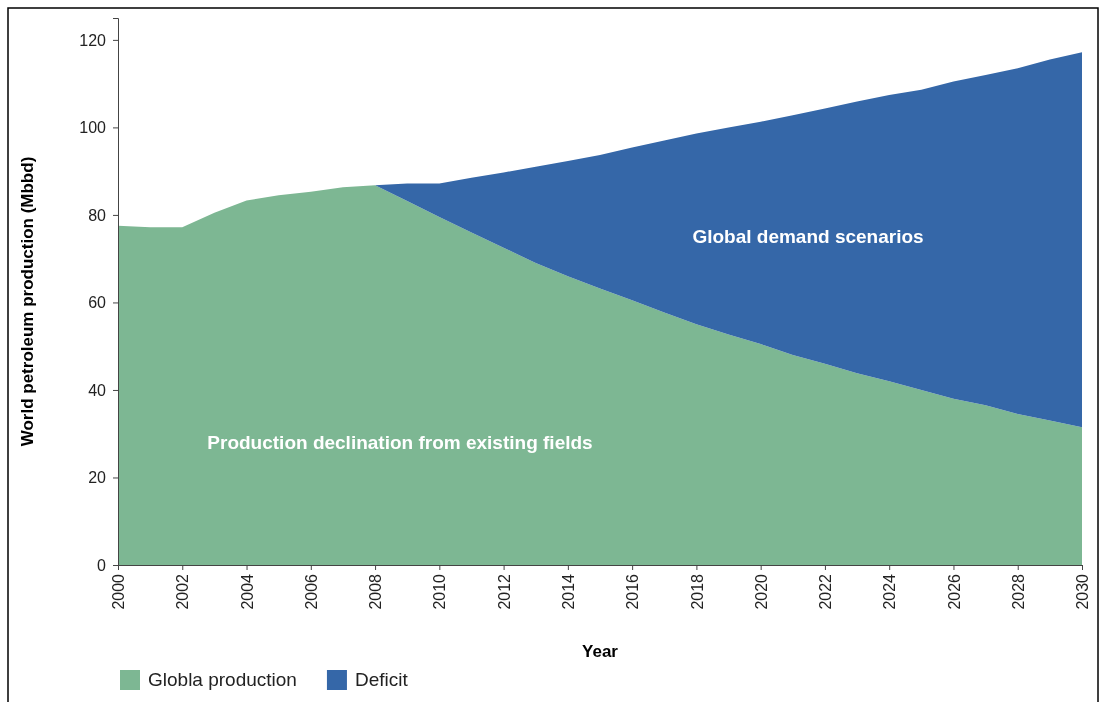 Image resolution: width=1103 pixels, height=702 pixels. What do you see at coordinates (400, 442) in the screenshot?
I see `annotation: Production declination from existing fields` at bounding box center [400, 442].